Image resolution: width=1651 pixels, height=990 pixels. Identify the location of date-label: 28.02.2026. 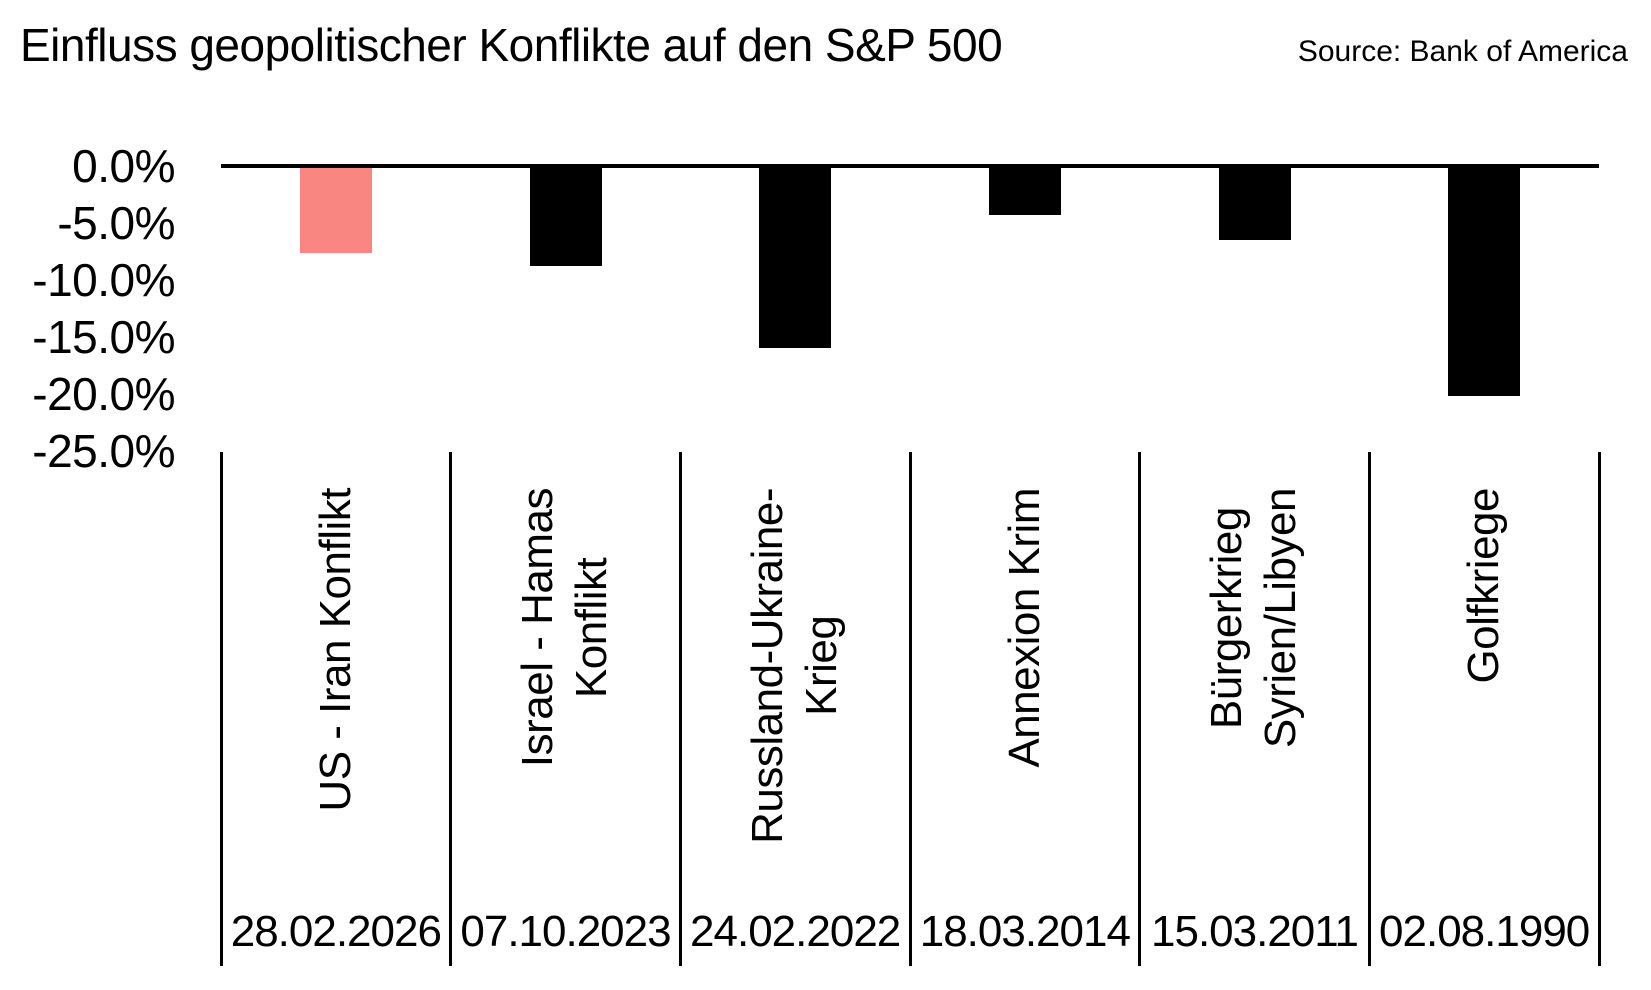
(336, 931).